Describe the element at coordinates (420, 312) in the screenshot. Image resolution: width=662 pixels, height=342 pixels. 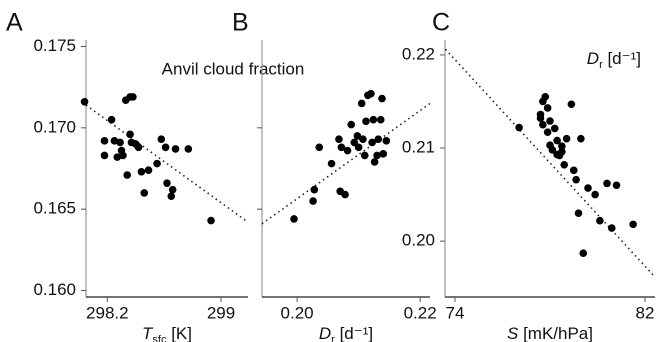
I see `x-tick-label: 0.22` at that location.